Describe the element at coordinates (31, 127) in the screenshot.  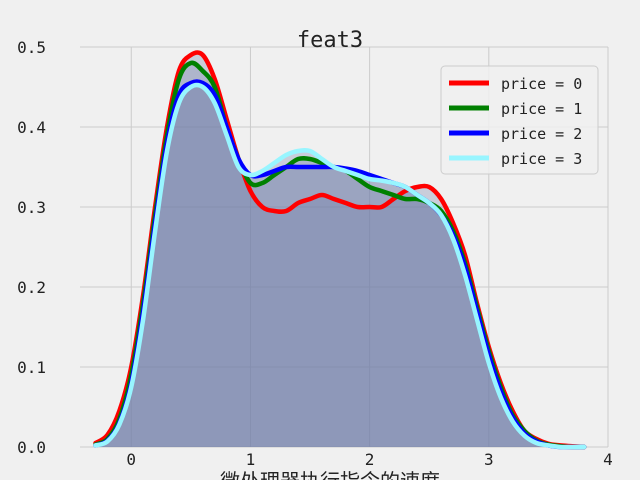
I see `y-tick-label: 0.4` at that location.